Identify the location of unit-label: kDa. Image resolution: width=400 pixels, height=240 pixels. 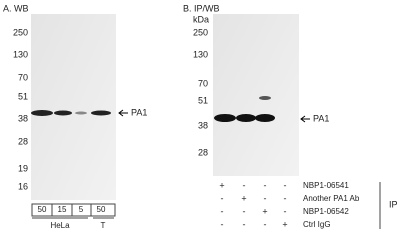
(201, 19).